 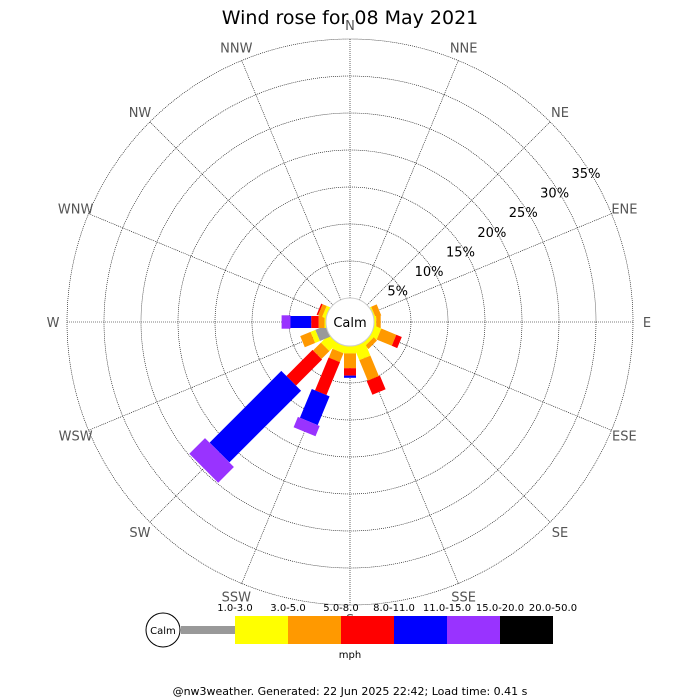 What do you see at coordinates (53, 323) in the screenshot?
I see `direction-label-w: W` at bounding box center [53, 323].